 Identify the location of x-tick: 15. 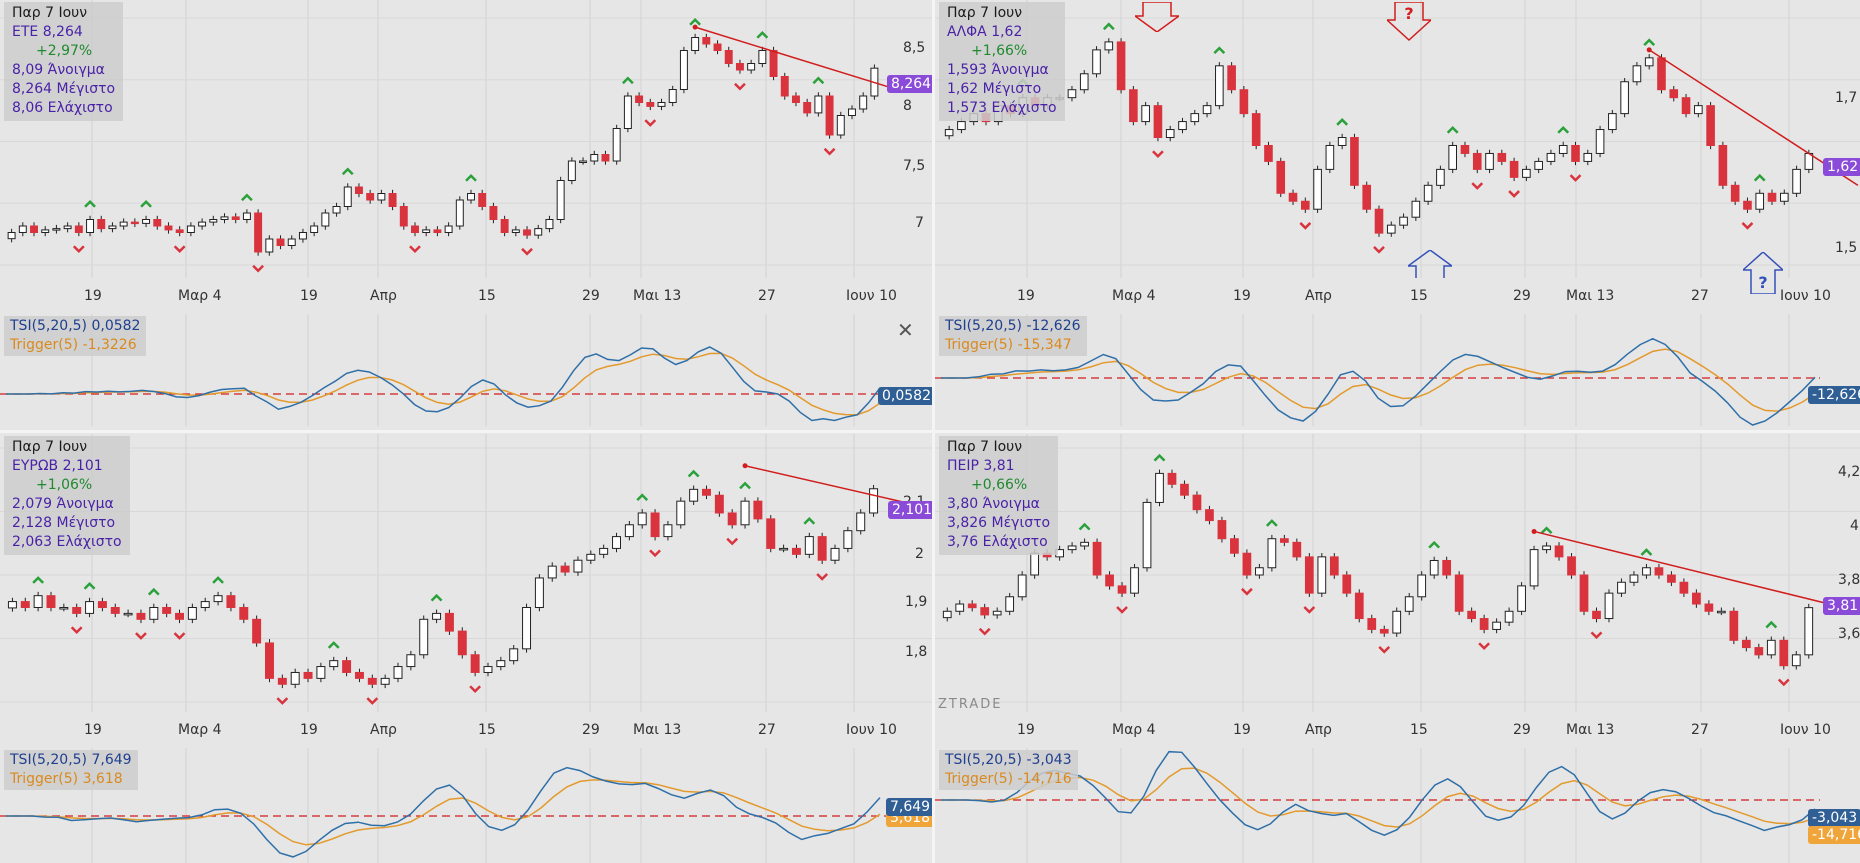
(487, 296).